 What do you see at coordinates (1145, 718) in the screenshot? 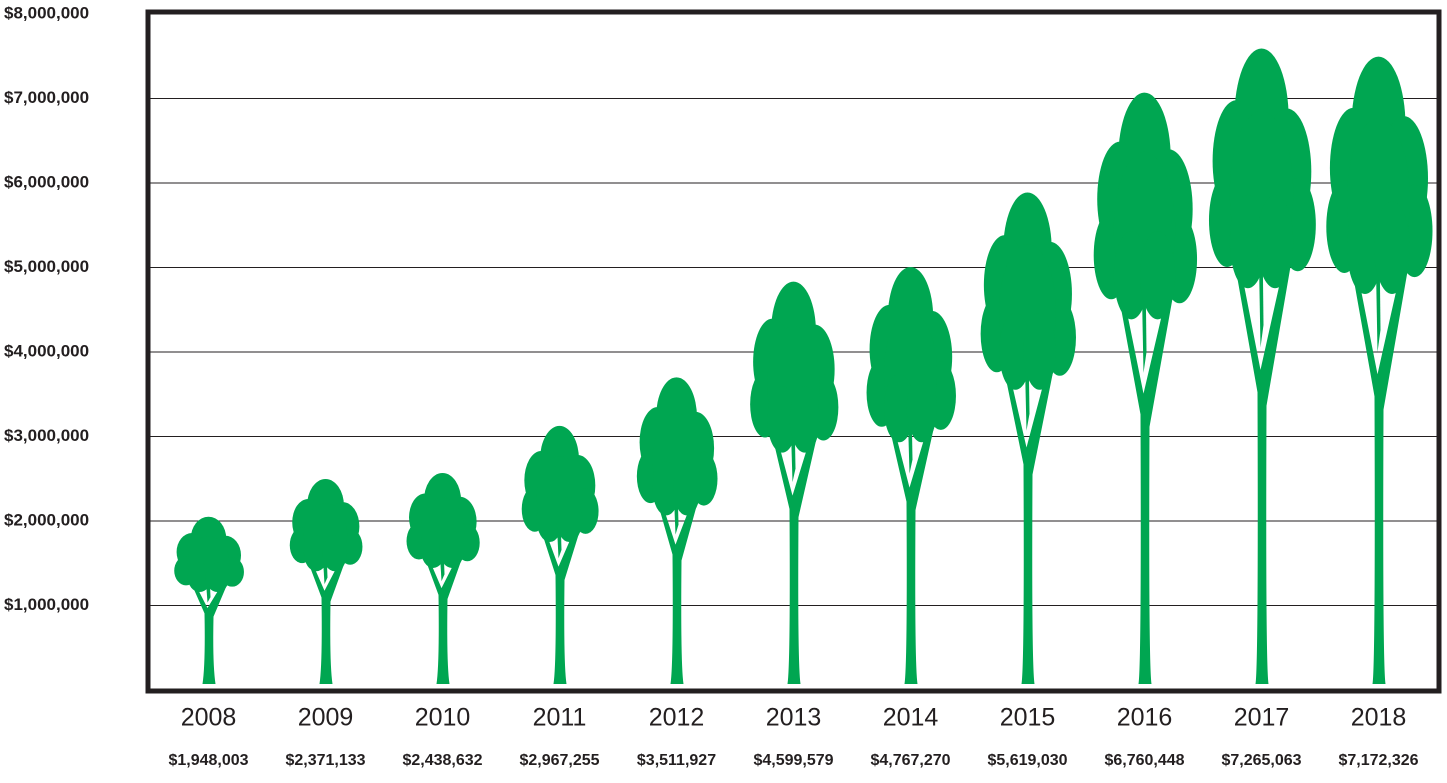
I see `x-tick-label: 2016` at bounding box center [1145, 718].